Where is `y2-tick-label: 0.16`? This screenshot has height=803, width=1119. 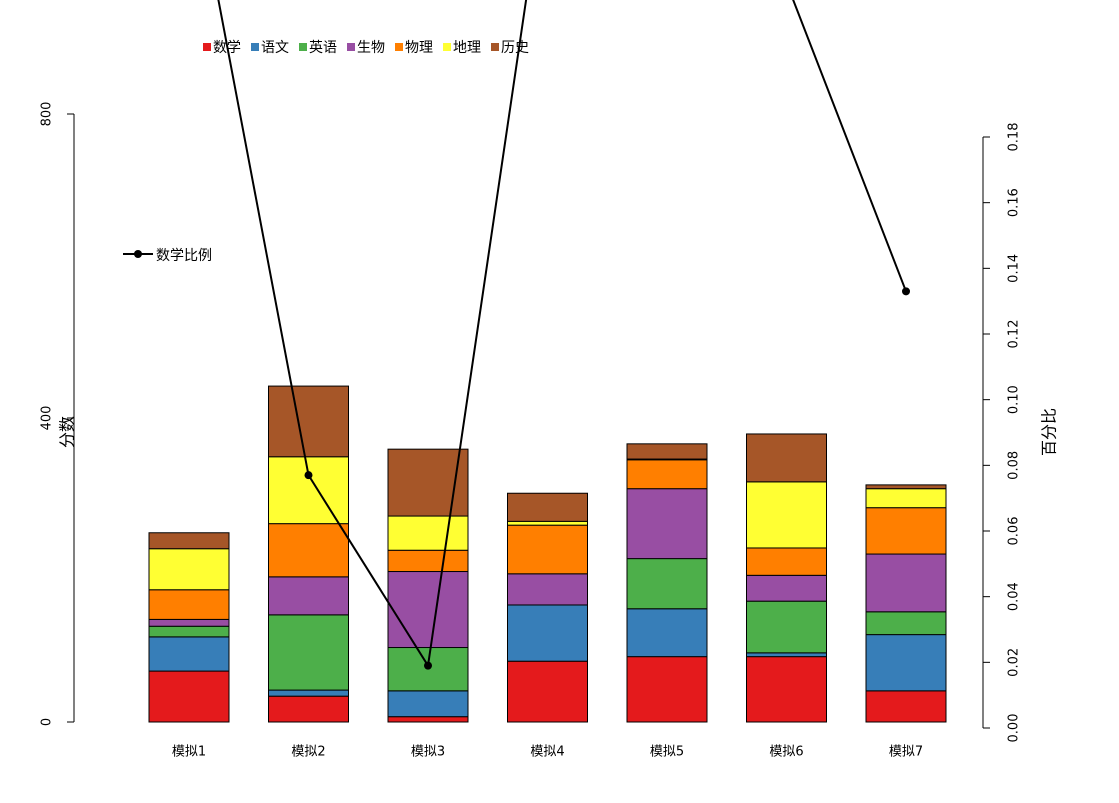 y2-tick-label: 0.16 is located at coordinates (1014, 202).